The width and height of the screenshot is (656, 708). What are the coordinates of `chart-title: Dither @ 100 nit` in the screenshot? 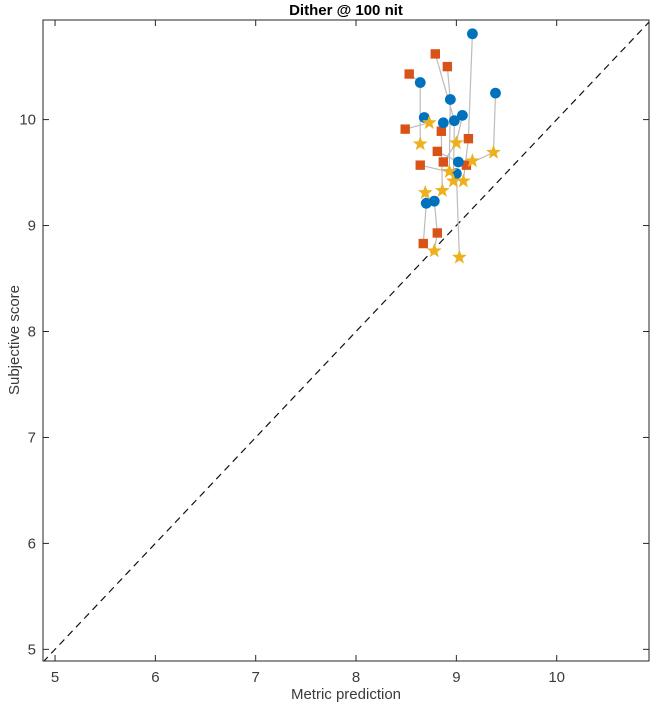 It's located at (346, 10).